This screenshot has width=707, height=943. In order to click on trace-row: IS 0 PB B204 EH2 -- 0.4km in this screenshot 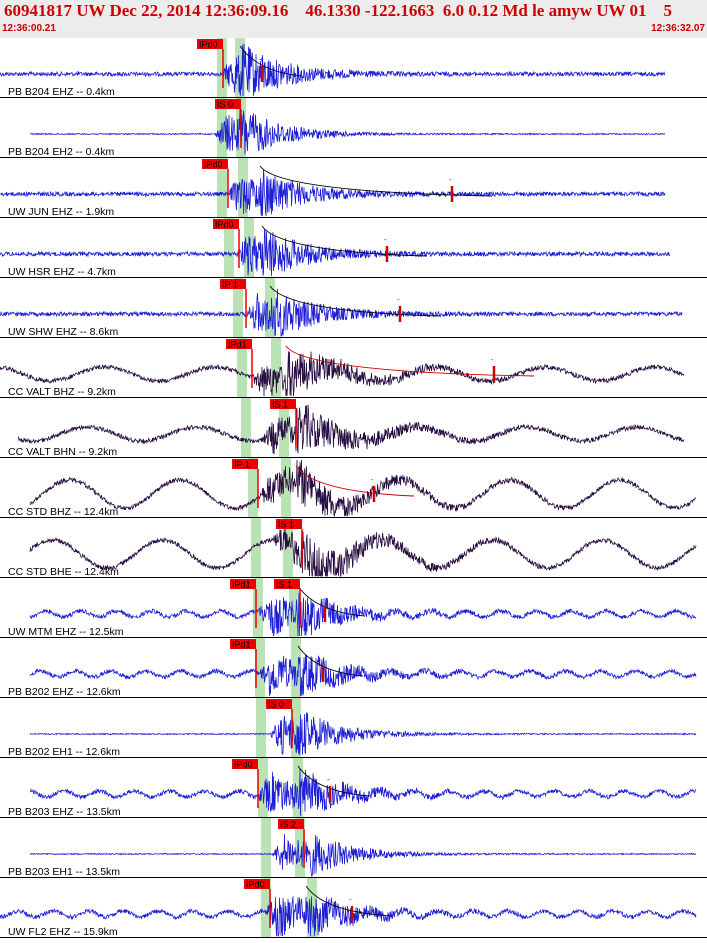, I will do `click(353, 128)`.